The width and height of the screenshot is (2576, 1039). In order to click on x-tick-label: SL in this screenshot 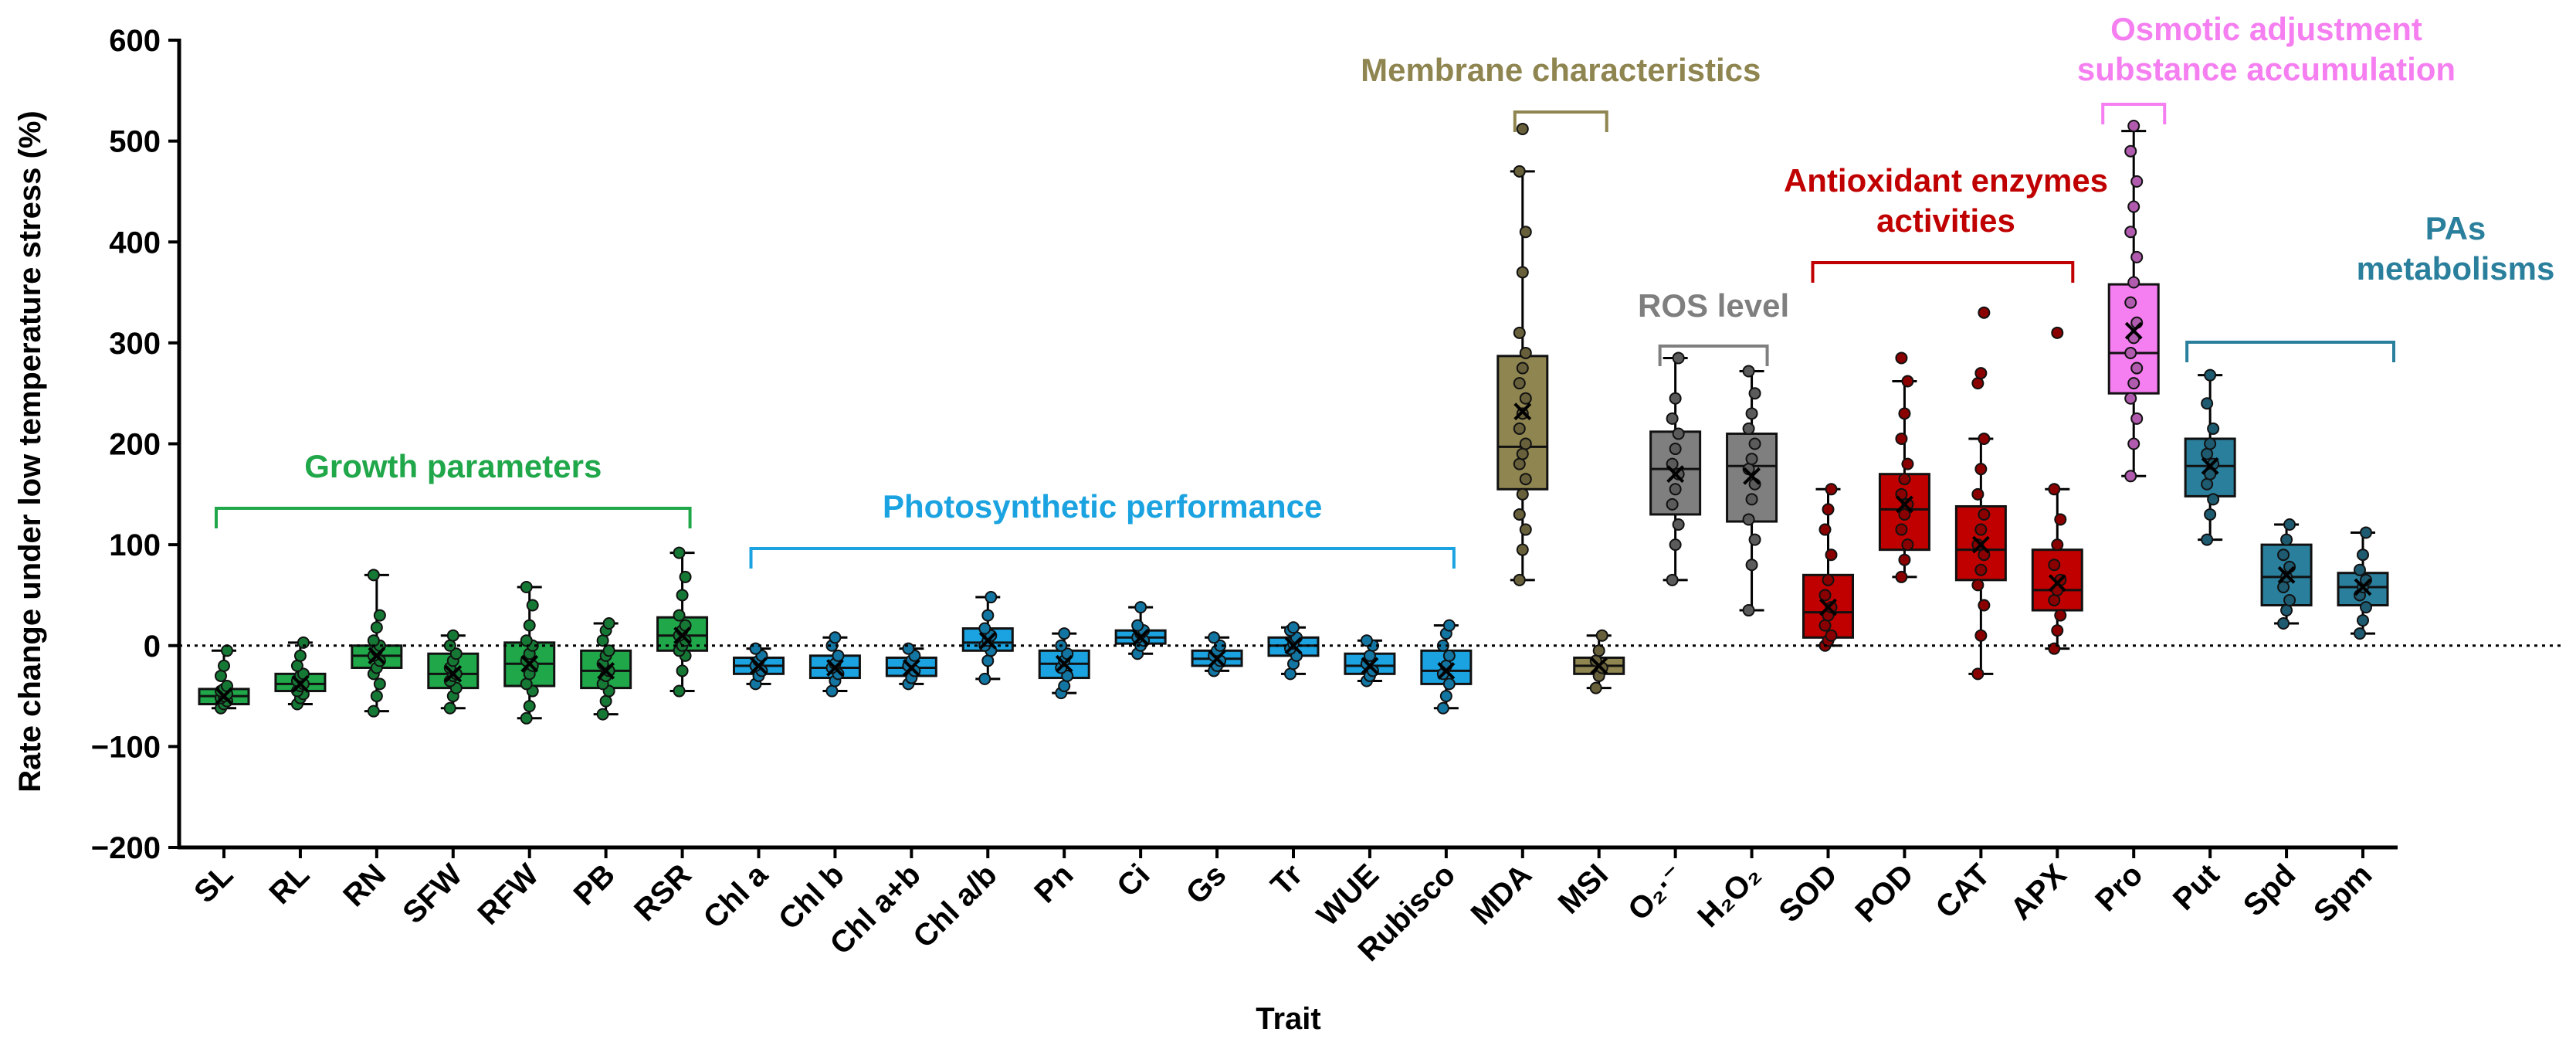, I will do `click(213, 883)`.